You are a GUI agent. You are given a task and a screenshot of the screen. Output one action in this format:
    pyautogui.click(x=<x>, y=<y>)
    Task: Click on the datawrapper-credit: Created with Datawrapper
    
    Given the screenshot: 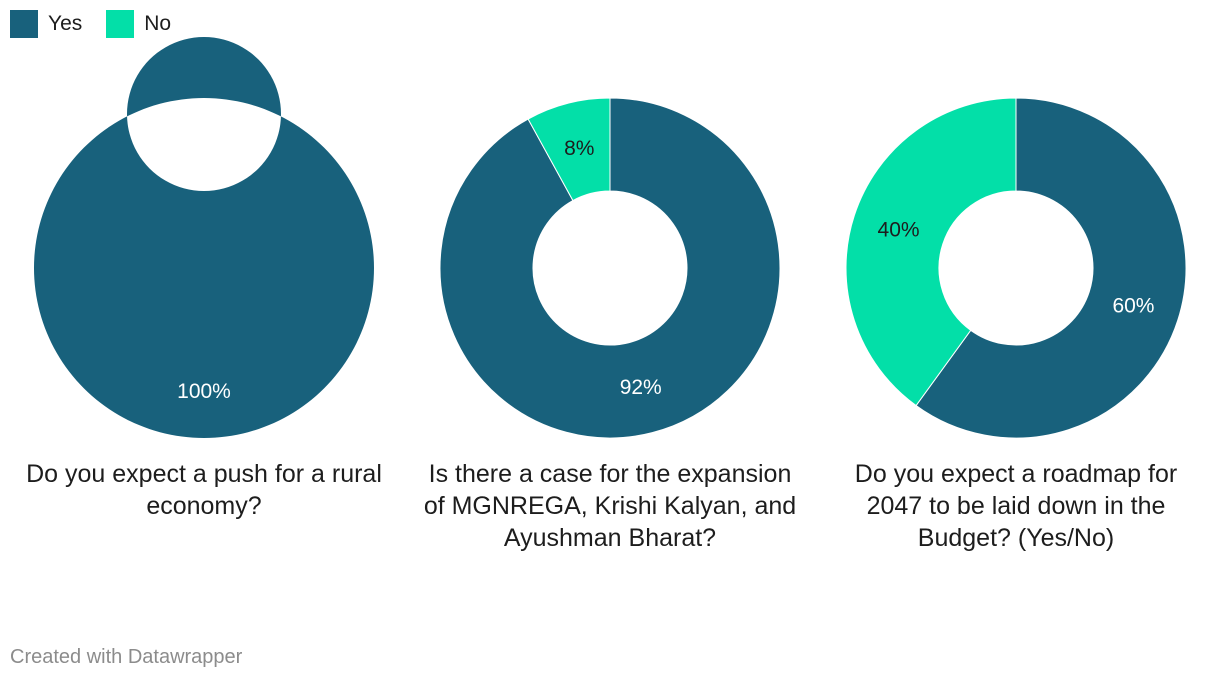 What is the action you would take?
    pyautogui.click(x=126, y=657)
    